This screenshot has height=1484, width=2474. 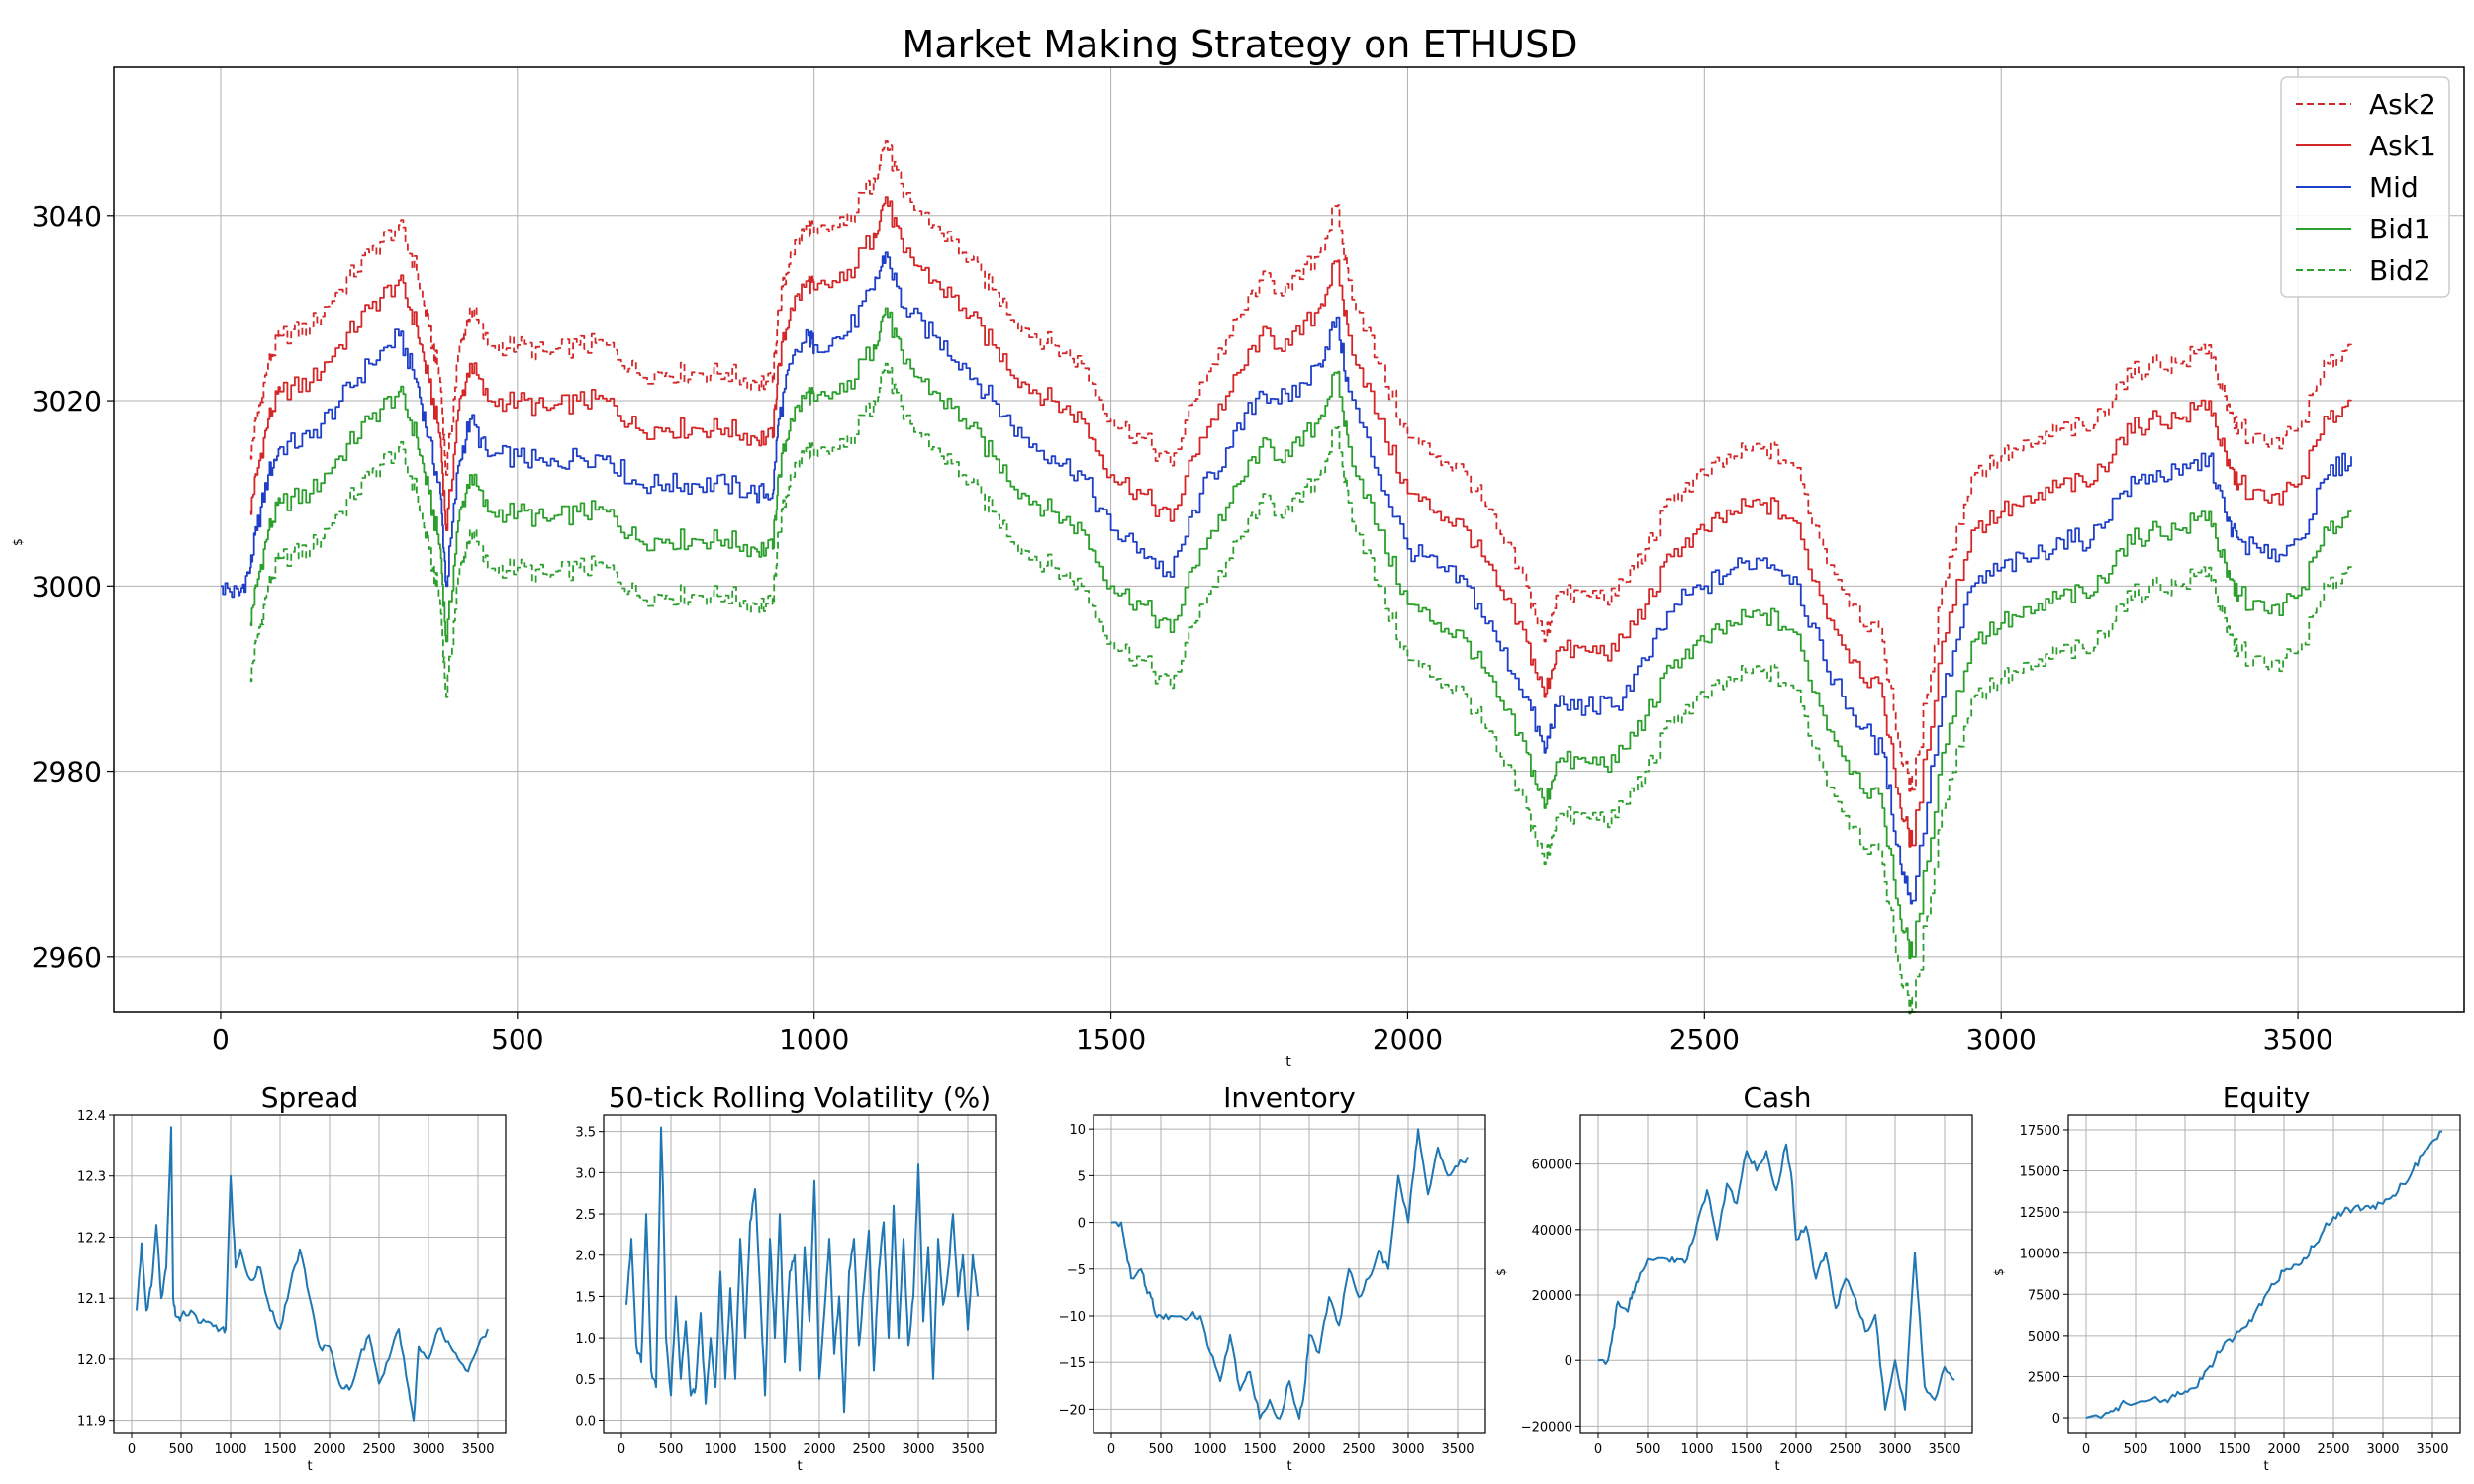 I want to click on equity-x-axis-label: t, so click(x=2265, y=1466).